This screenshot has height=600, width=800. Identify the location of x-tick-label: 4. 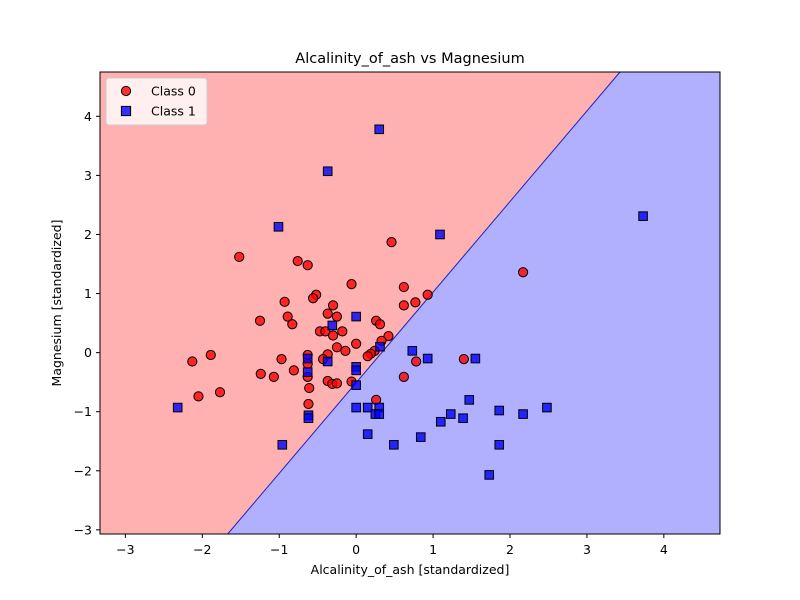
(664, 549).